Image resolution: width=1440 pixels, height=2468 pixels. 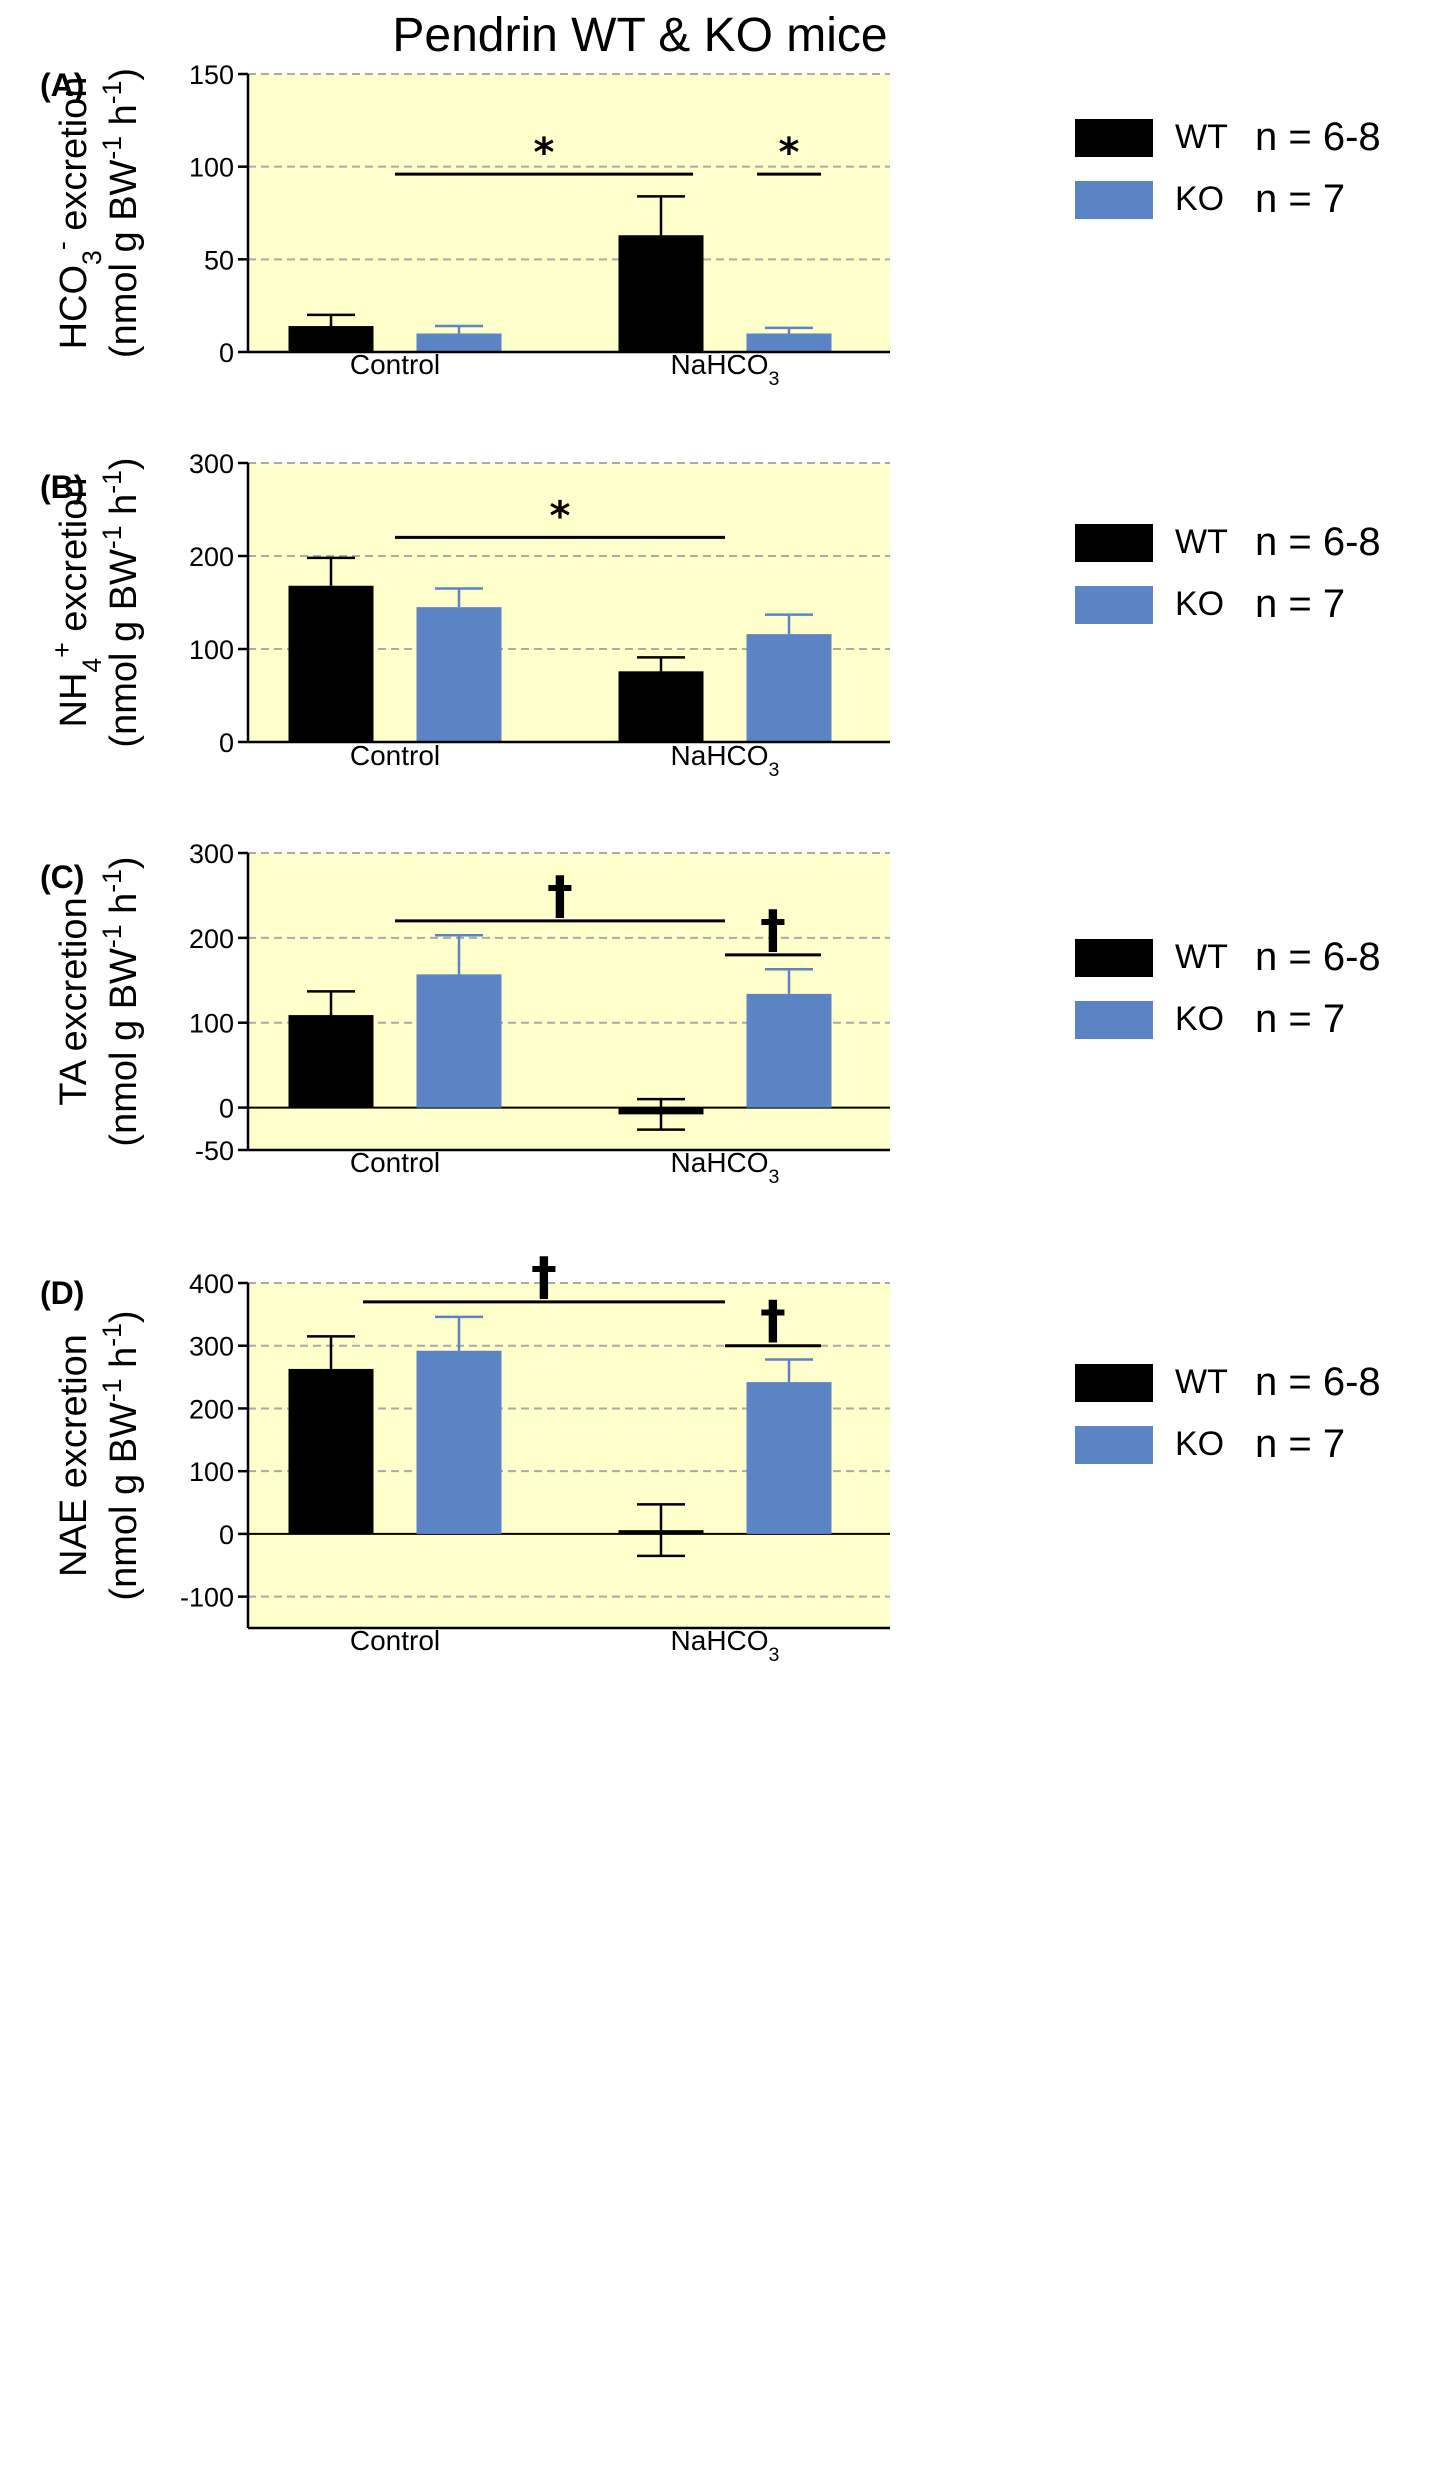 What do you see at coordinates (74, 1455) in the screenshot?
I see `text-part: NAE excretion` at bounding box center [74, 1455].